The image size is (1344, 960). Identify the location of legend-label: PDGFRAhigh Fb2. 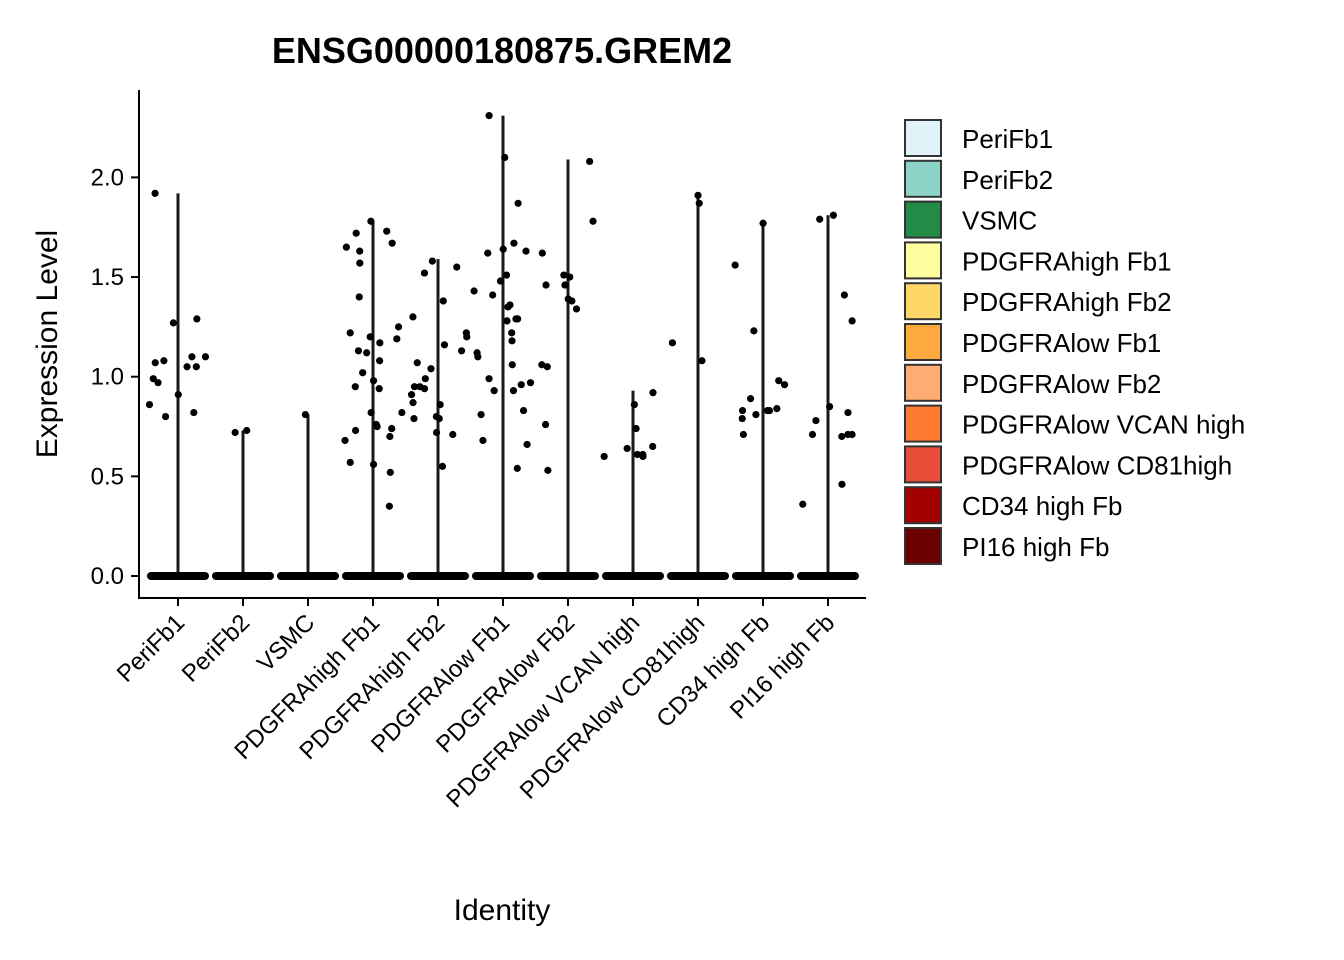
(1067, 302).